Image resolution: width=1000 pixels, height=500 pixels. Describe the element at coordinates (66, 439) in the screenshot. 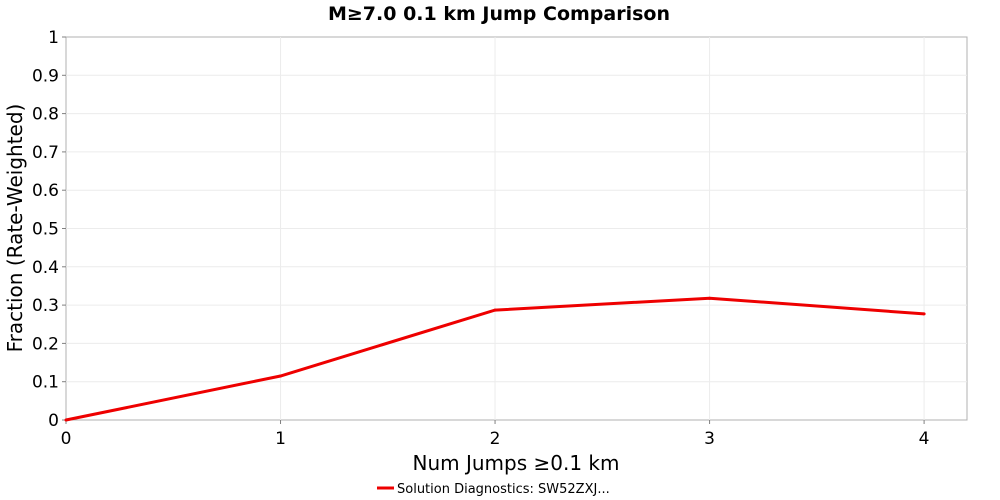

I see `x-tick-label: 0` at that location.